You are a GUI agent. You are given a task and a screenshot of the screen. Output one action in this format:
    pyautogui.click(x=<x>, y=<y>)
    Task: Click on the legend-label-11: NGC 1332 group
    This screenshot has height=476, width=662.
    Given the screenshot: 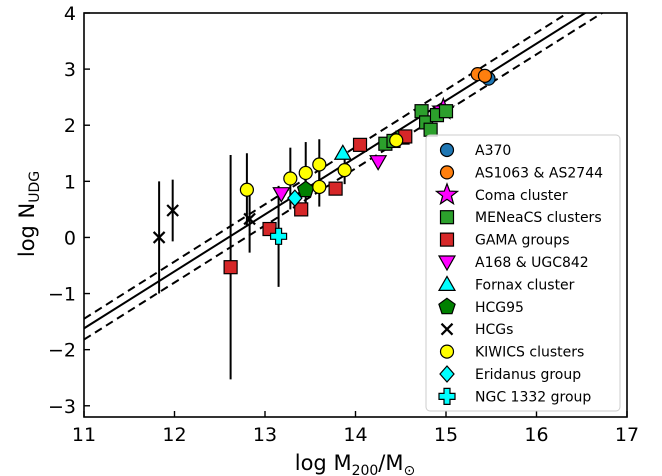 What is the action you would take?
    pyautogui.click(x=533, y=397)
    